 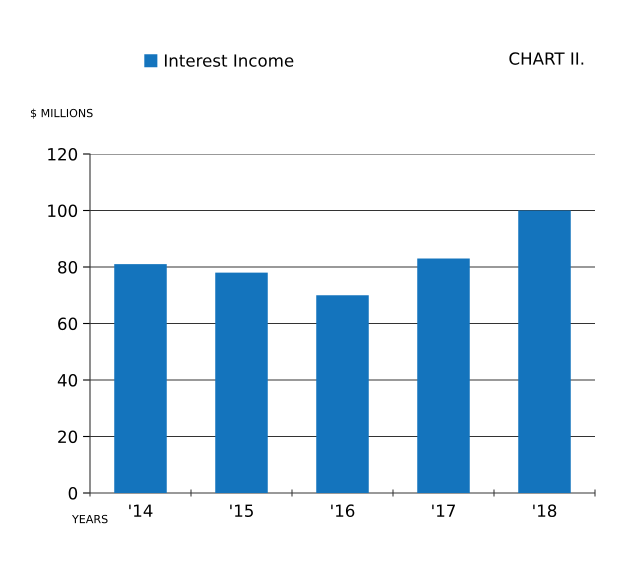 I want to click on y-axis-title: $ MILLIONS, so click(x=61, y=113).